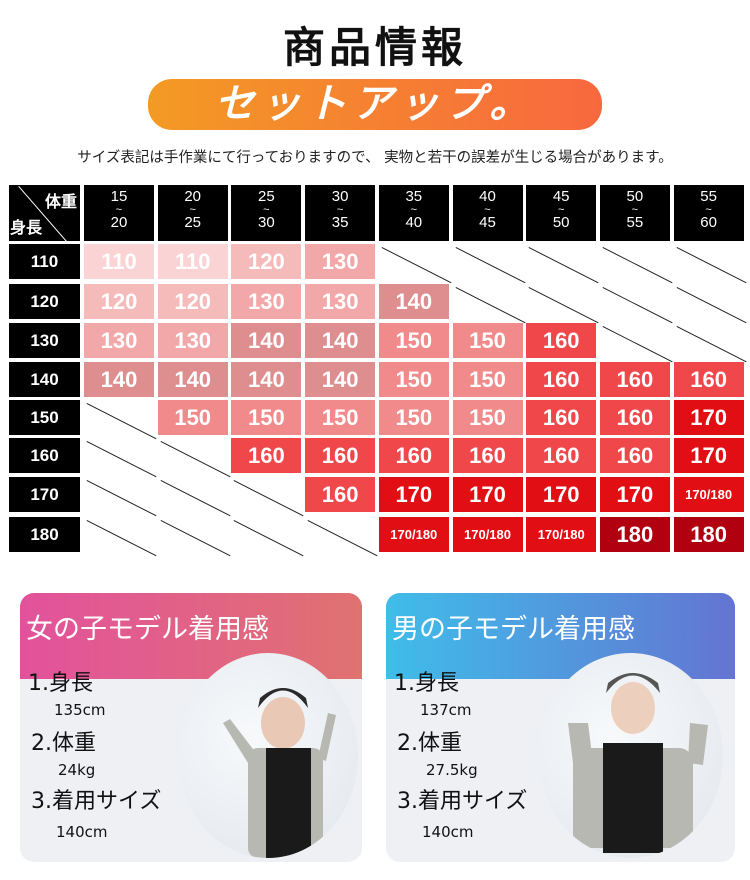 This screenshot has width=750, height=880. I want to click on spec-value: 137cm, so click(446, 710).